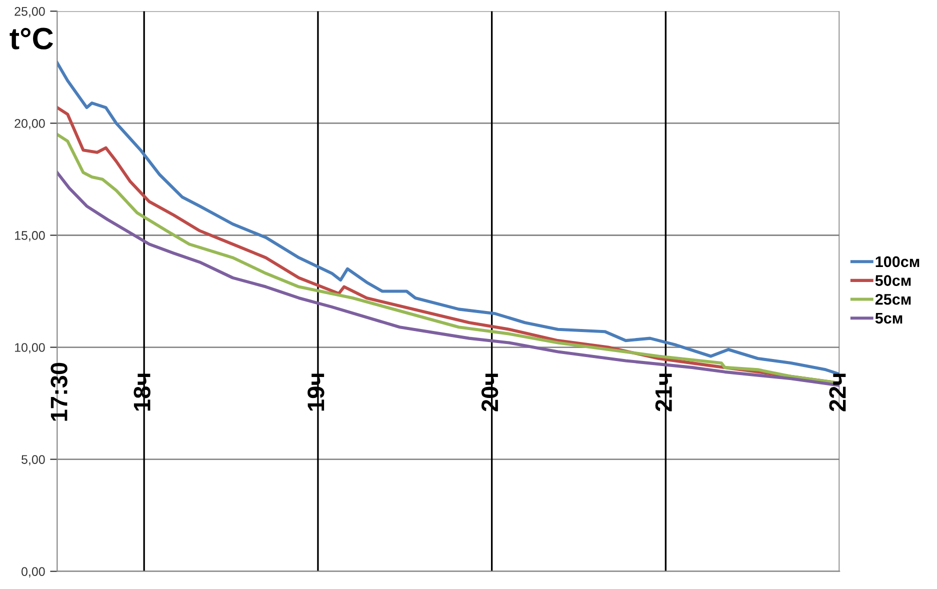 The width and height of the screenshot is (937, 589). What do you see at coordinates (33, 572) in the screenshot?
I see `y-tick-label: 0,00` at bounding box center [33, 572].